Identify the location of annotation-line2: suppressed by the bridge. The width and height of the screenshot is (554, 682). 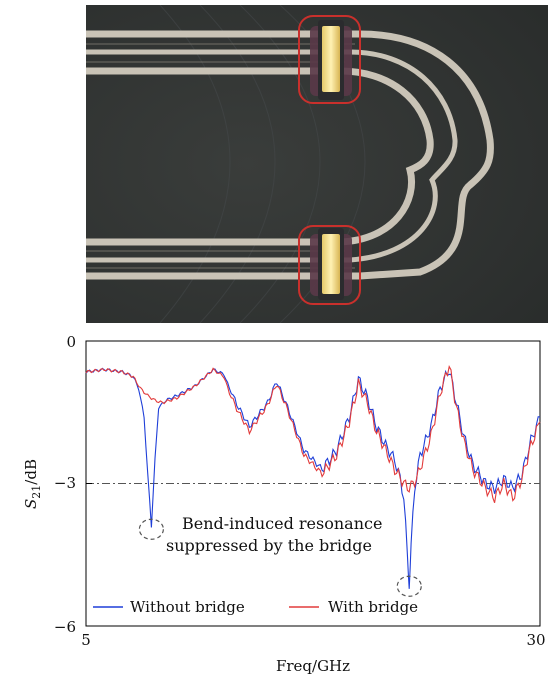
(269, 545).